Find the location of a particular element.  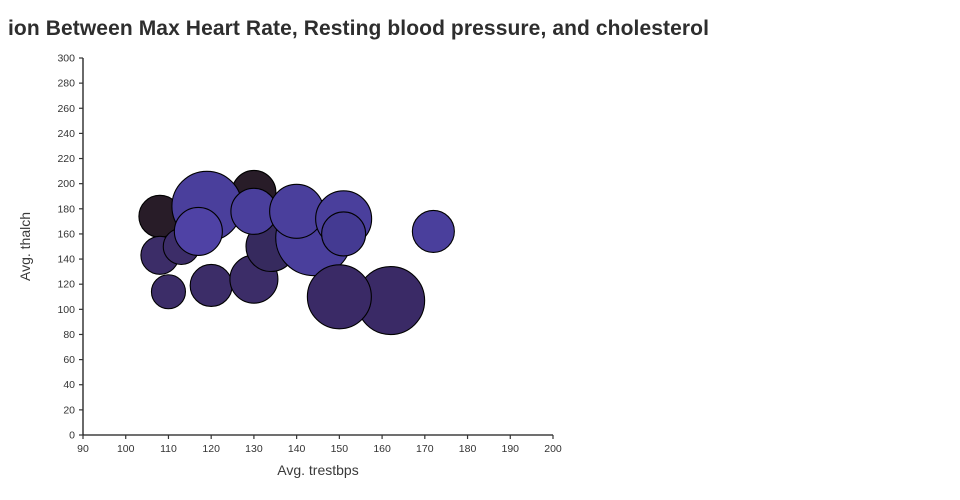

x-tick-label: 120 is located at coordinates (211, 449).